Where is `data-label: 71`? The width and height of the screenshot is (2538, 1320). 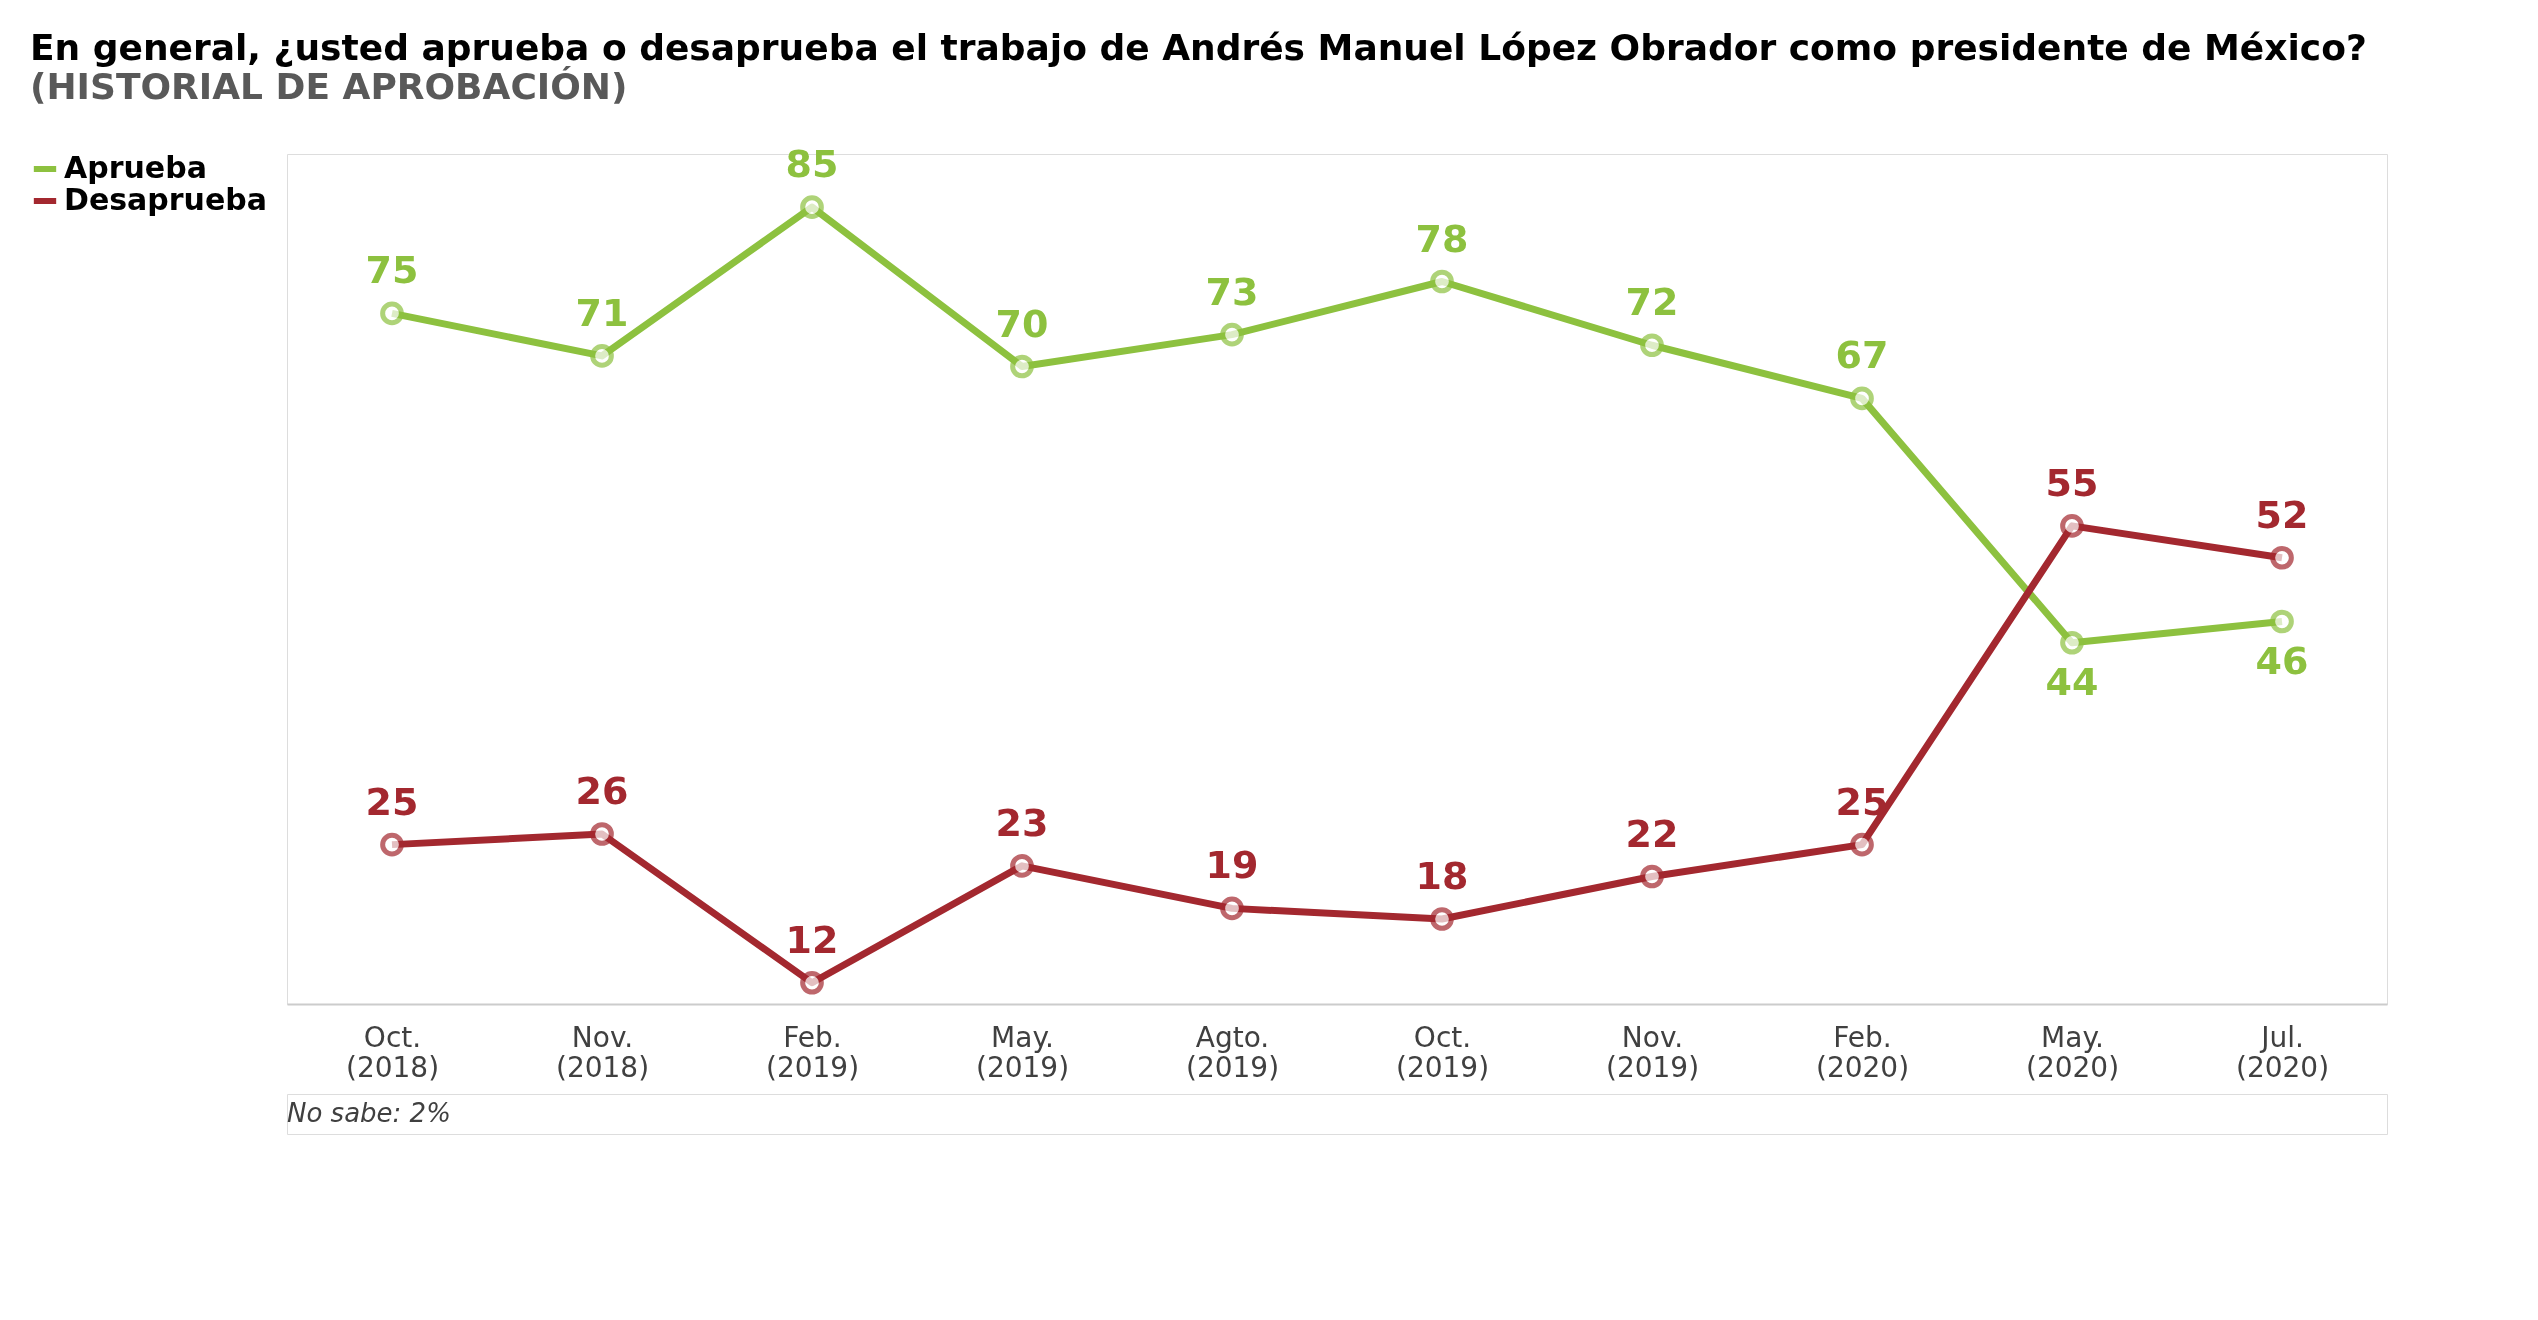 data-label: 71 is located at coordinates (602, 312).